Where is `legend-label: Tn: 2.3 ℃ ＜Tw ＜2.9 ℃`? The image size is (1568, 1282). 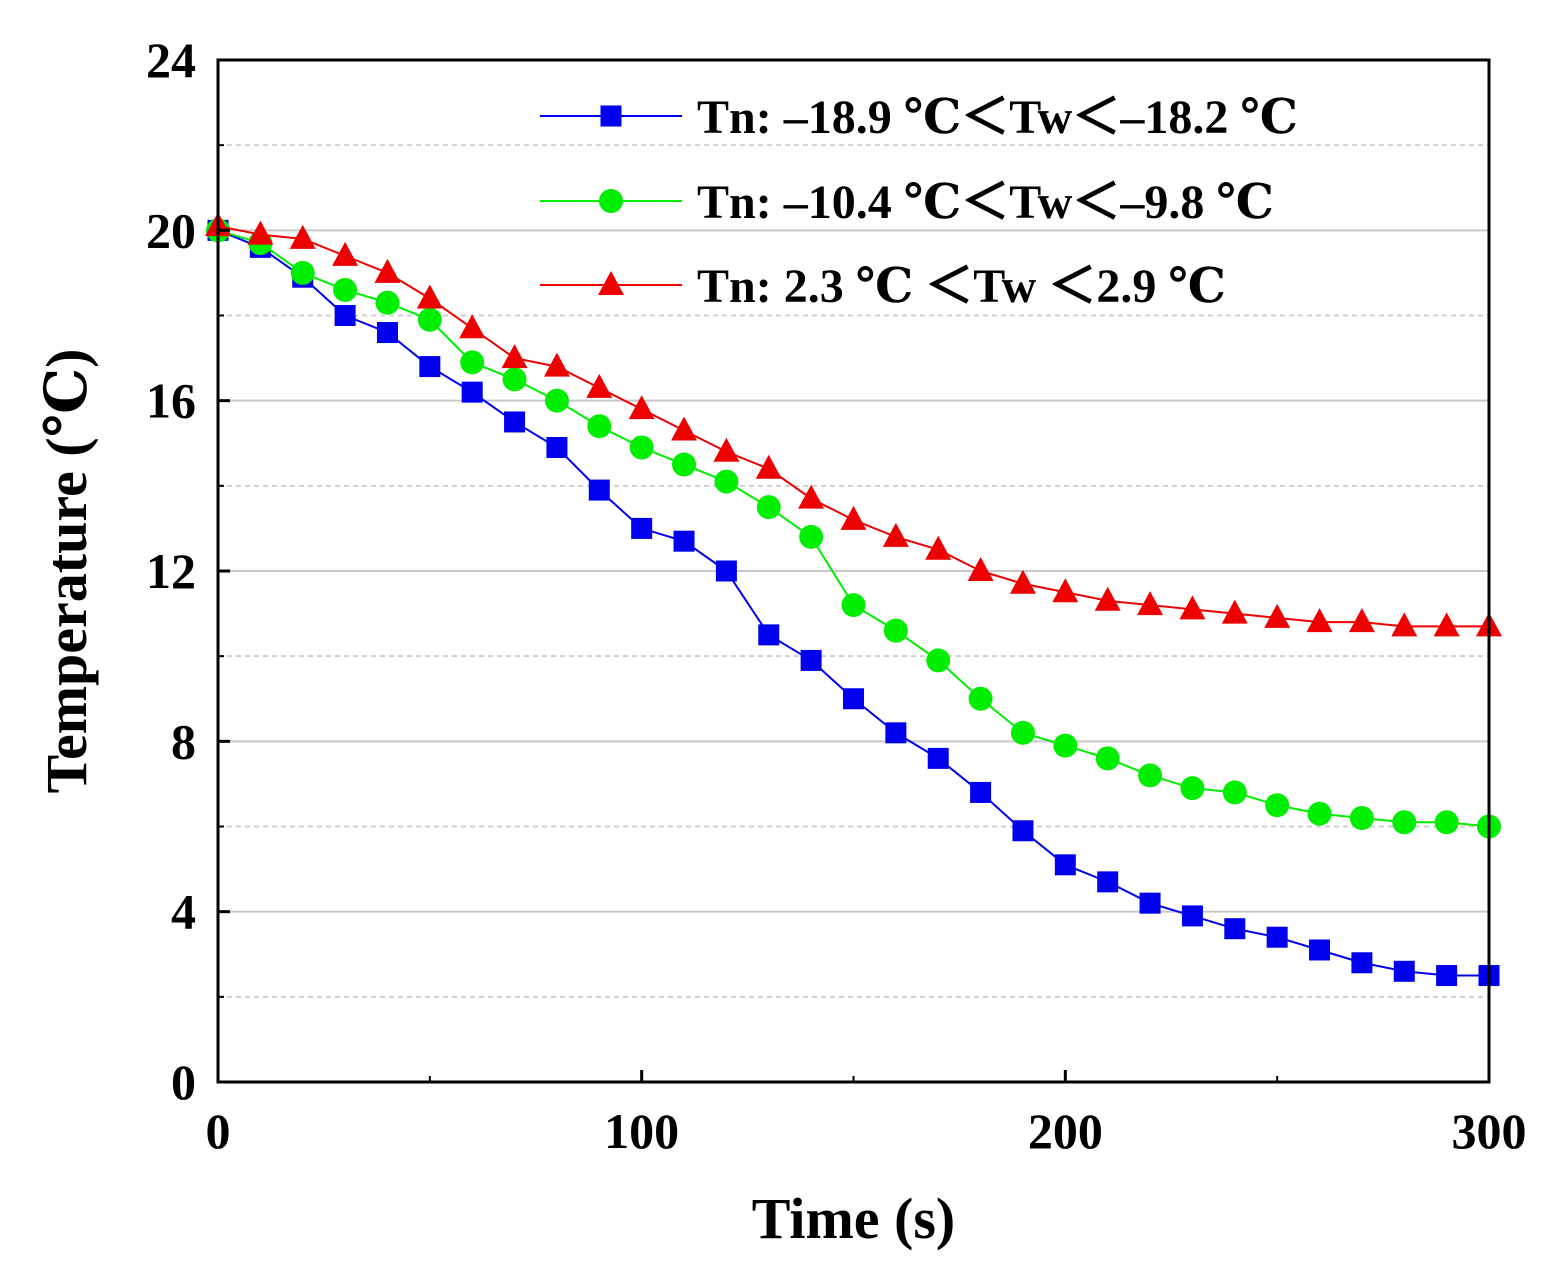 legend-label: Tn: 2.3 ℃ ＜Tw ＜2.9 ℃ is located at coordinates (961, 286).